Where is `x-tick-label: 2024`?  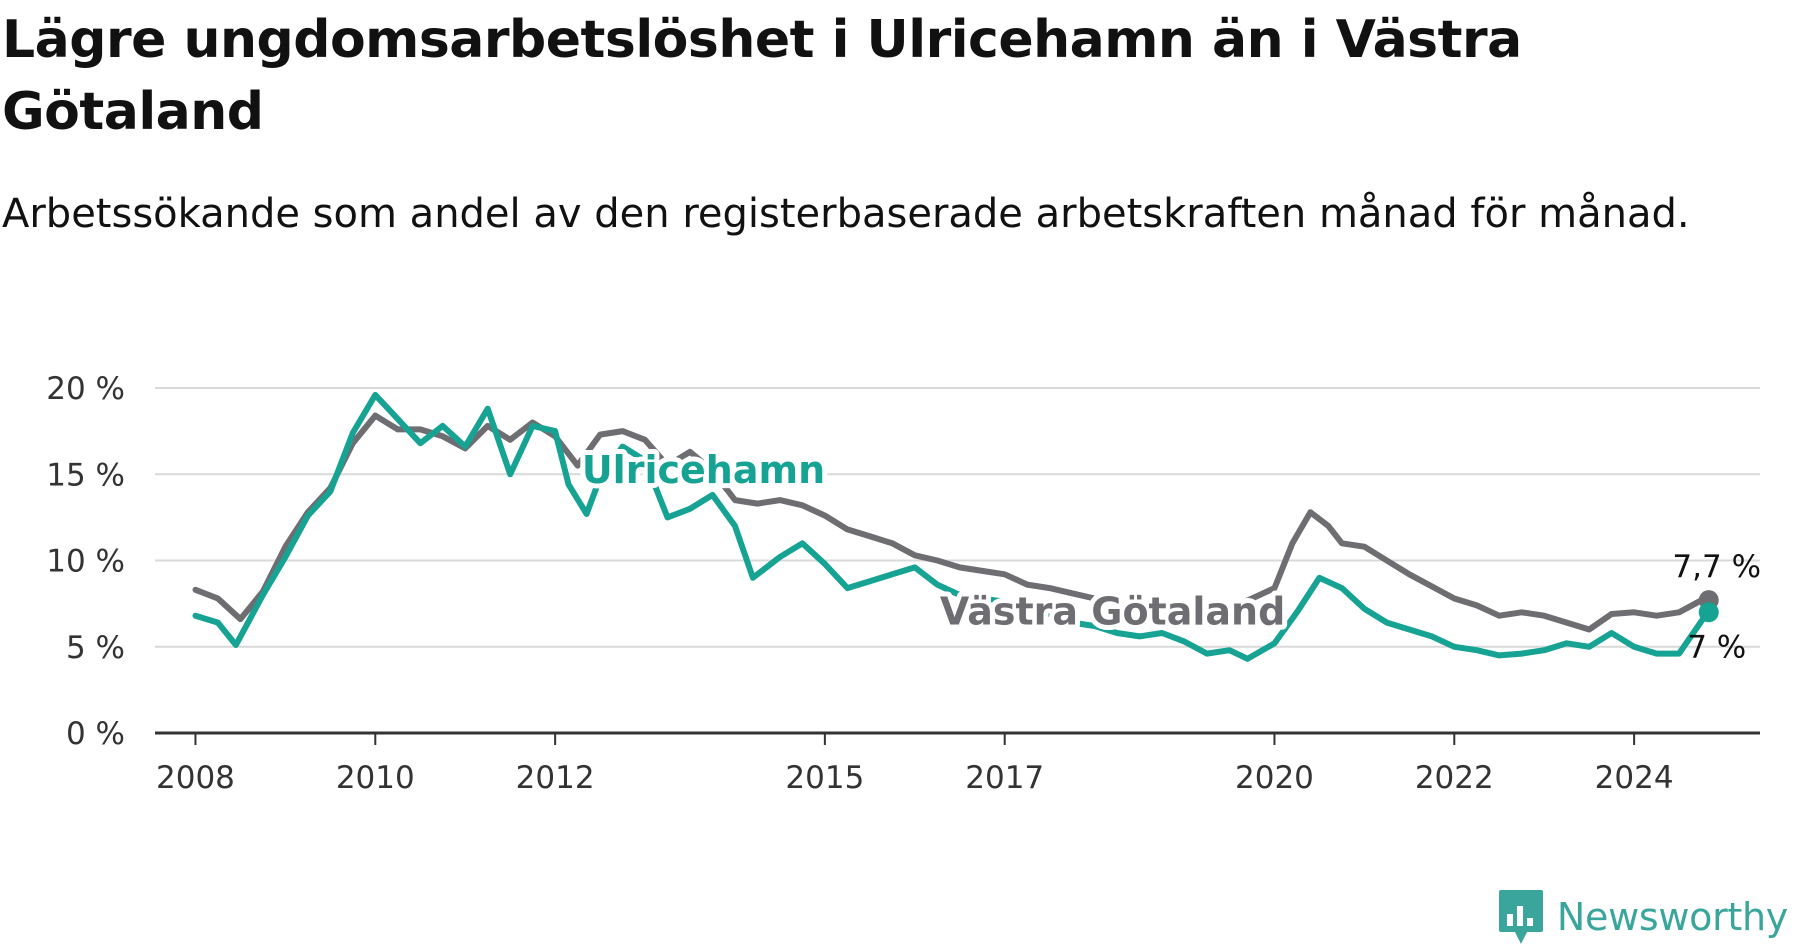 x-tick-label: 2024 is located at coordinates (1634, 778).